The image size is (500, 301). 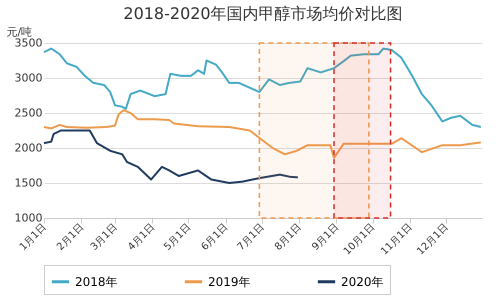 What do you see at coordinates (96, 281) in the screenshot?
I see `legend-label: 2018年` at bounding box center [96, 281].